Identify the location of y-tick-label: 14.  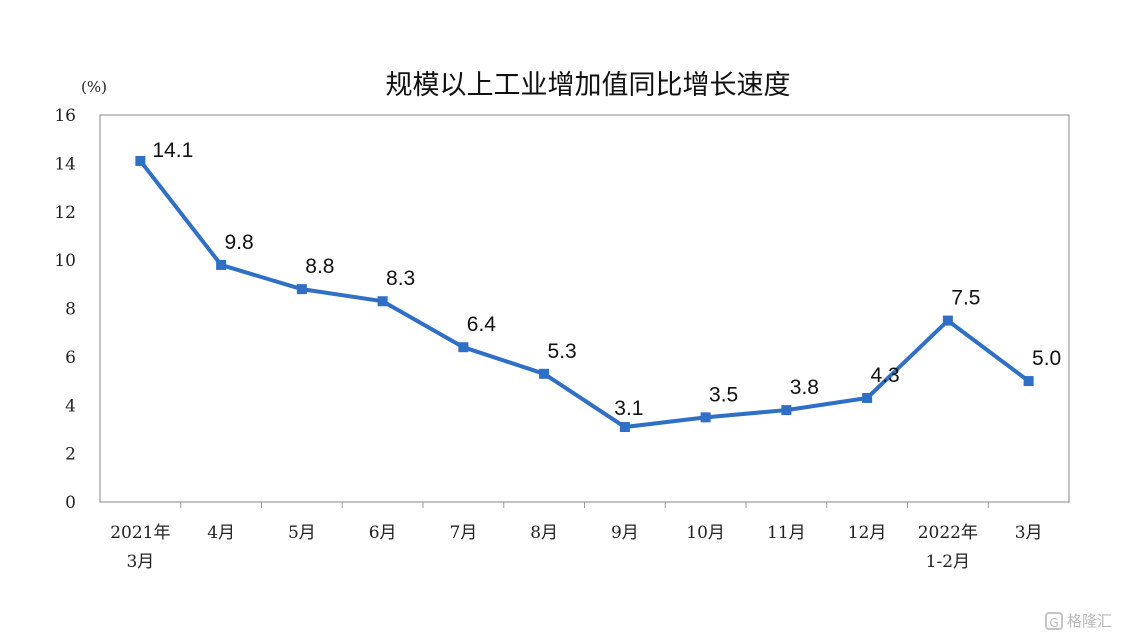
(65, 164).